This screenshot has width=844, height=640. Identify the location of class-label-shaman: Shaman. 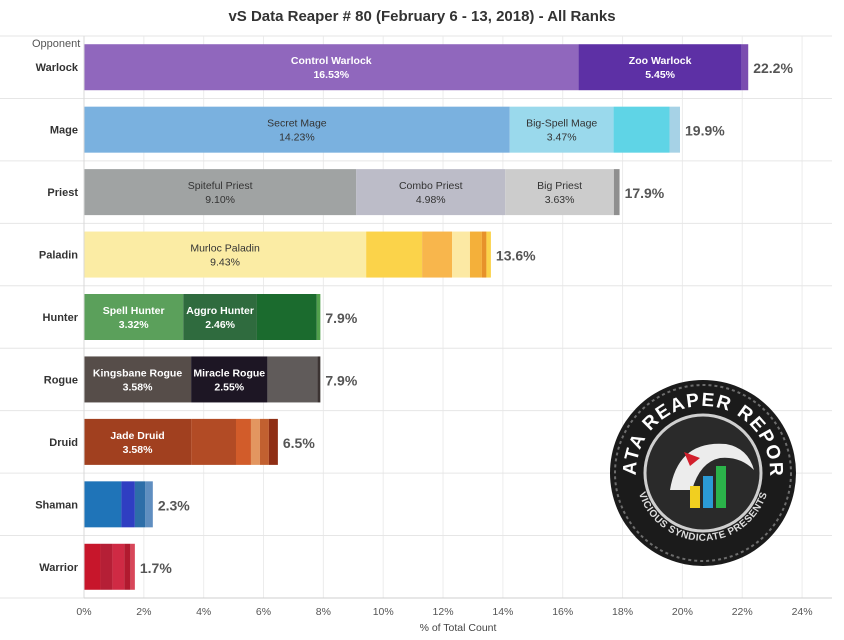
(56, 505).